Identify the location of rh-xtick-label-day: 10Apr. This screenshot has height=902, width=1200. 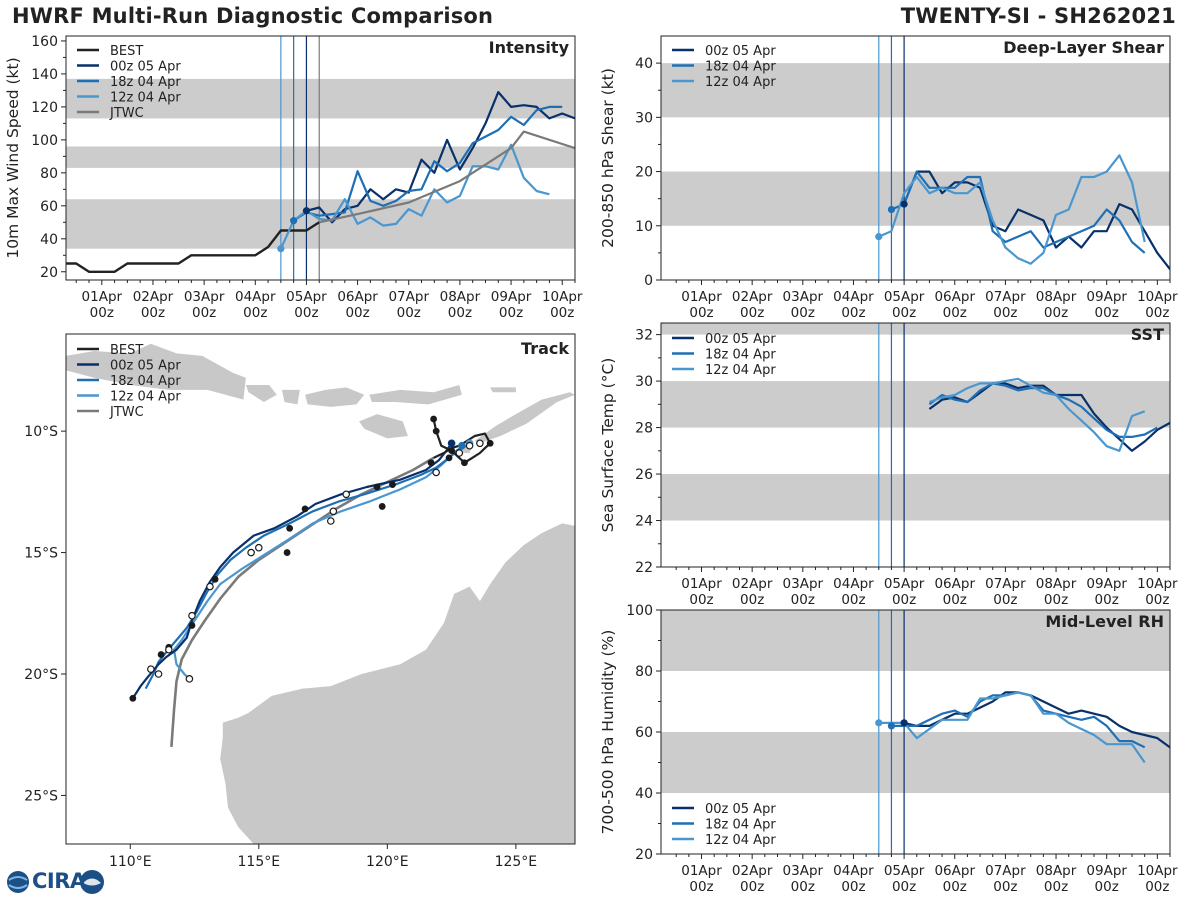
(1157, 871).